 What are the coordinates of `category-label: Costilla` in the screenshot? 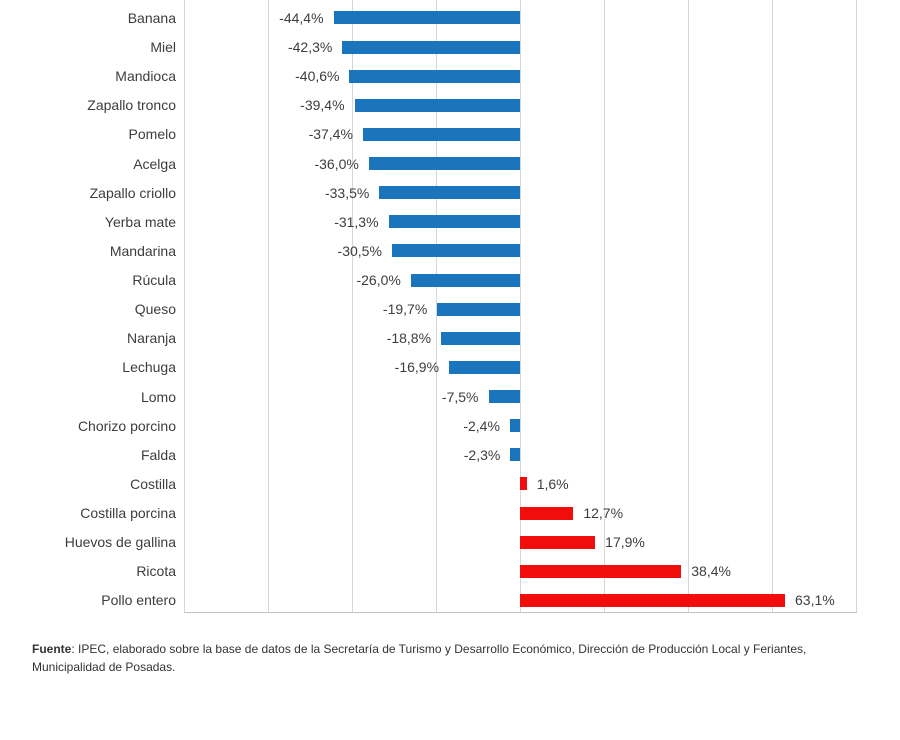 It's located at (153, 483).